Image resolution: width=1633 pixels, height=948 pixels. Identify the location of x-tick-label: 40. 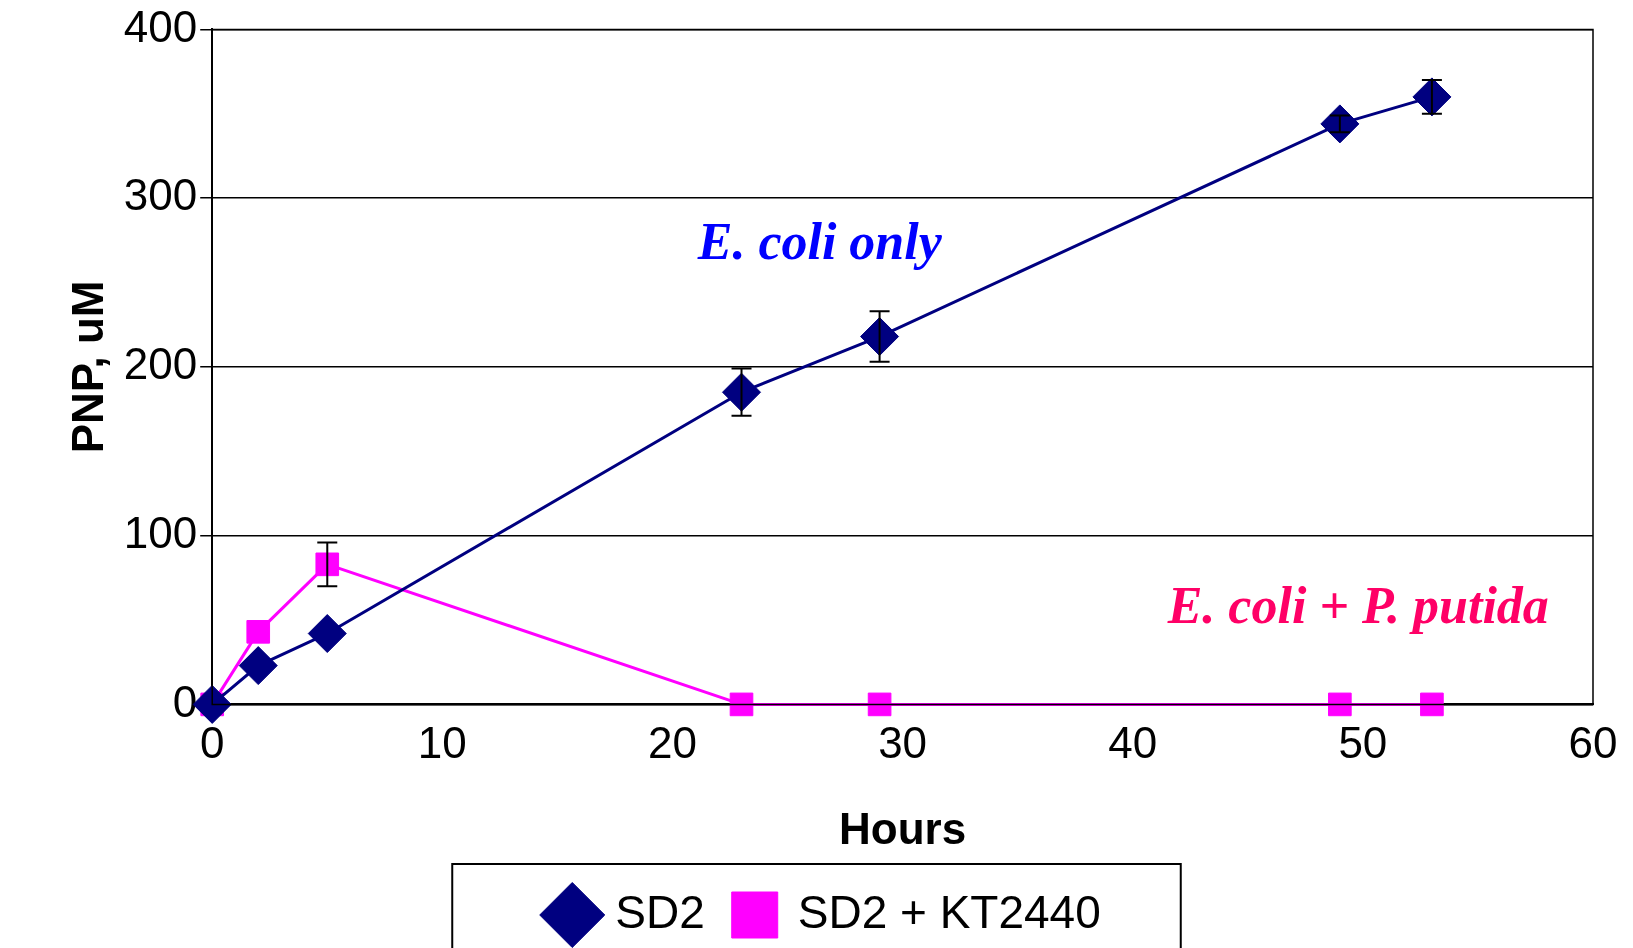
(1133, 742).